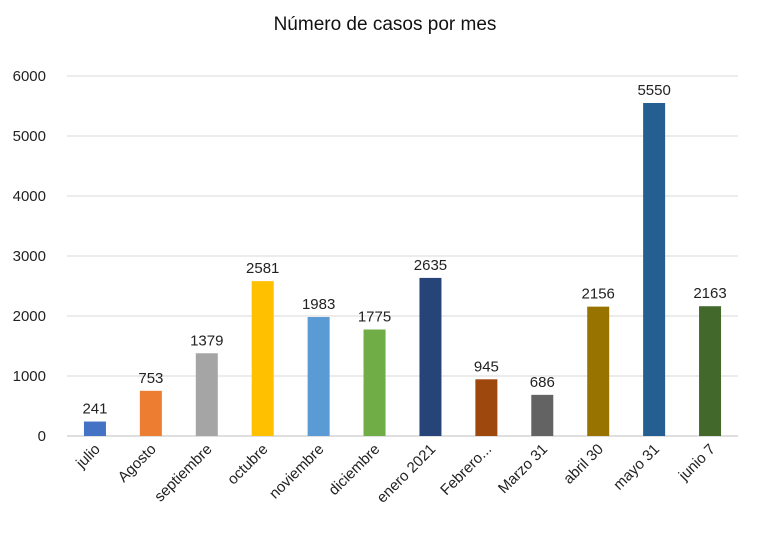  What do you see at coordinates (42, 436) in the screenshot?
I see `y-tick-label: 0` at bounding box center [42, 436].